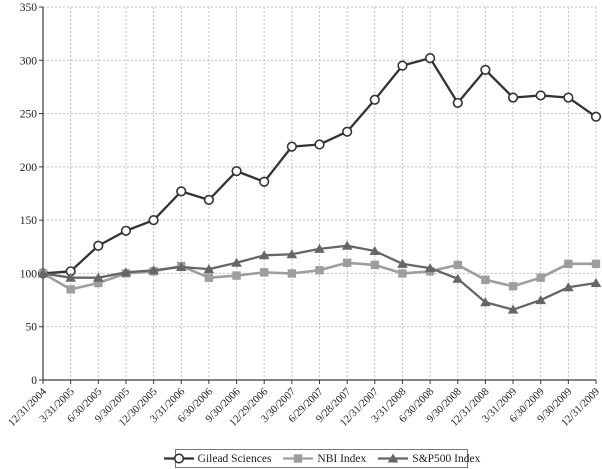  What do you see at coordinates (446, 458) in the screenshot?
I see `legend-label-sp500-index: S&P500 Index` at bounding box center [446, 458].